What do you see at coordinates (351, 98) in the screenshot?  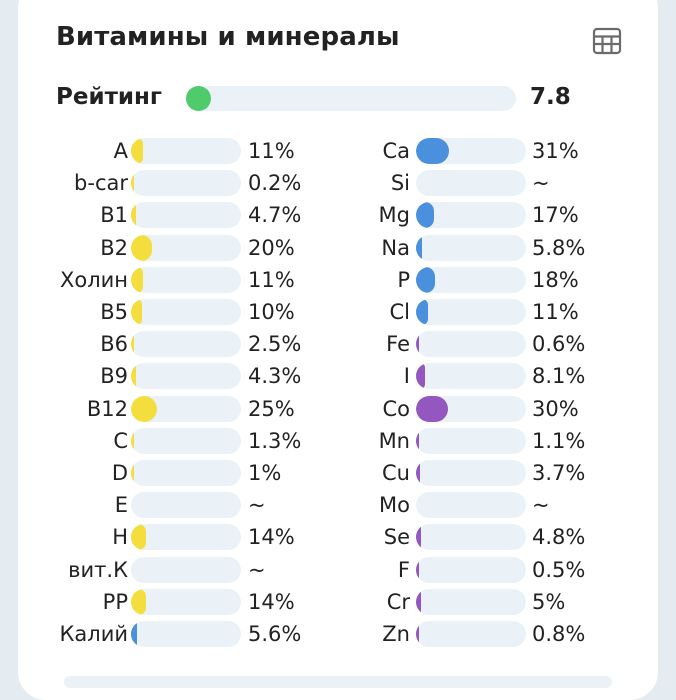 I see `rating-bar` at bounding box center [351, 98].